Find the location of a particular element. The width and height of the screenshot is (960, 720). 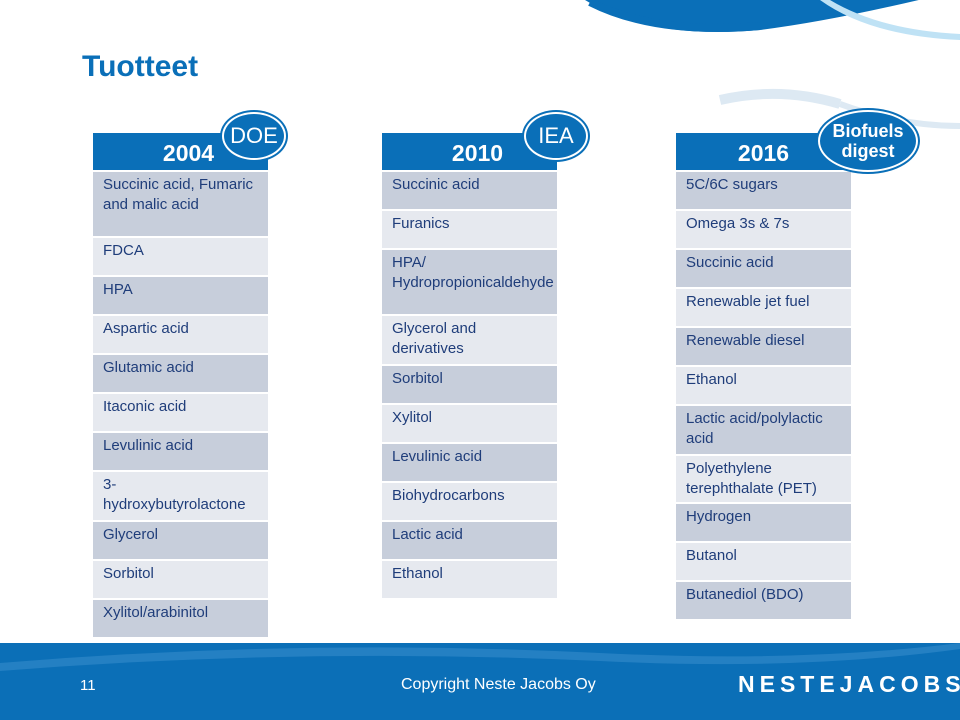

list-item: Polyethylene terephthalate (PET) is located at coordinates (763, 479).